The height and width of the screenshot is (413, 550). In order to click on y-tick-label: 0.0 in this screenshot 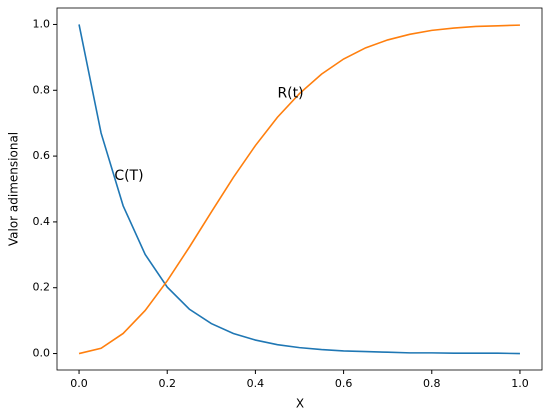, I will do `click(42, 353)`.